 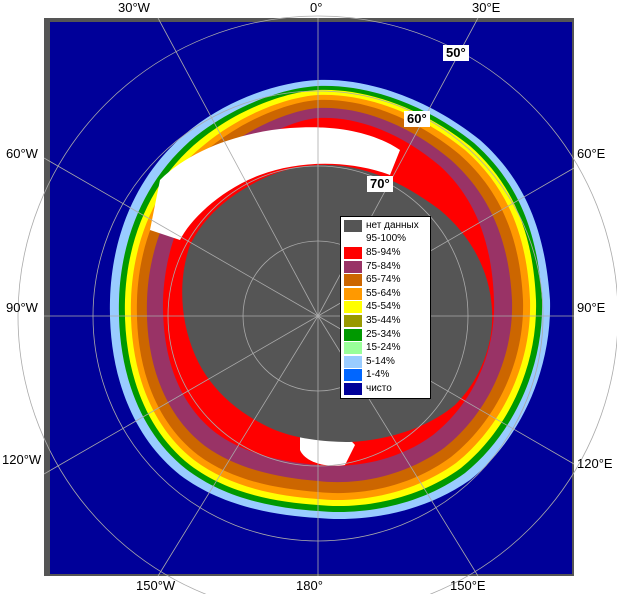 I want to click on lat-label-60: 60°, so click(x=417, y=119).